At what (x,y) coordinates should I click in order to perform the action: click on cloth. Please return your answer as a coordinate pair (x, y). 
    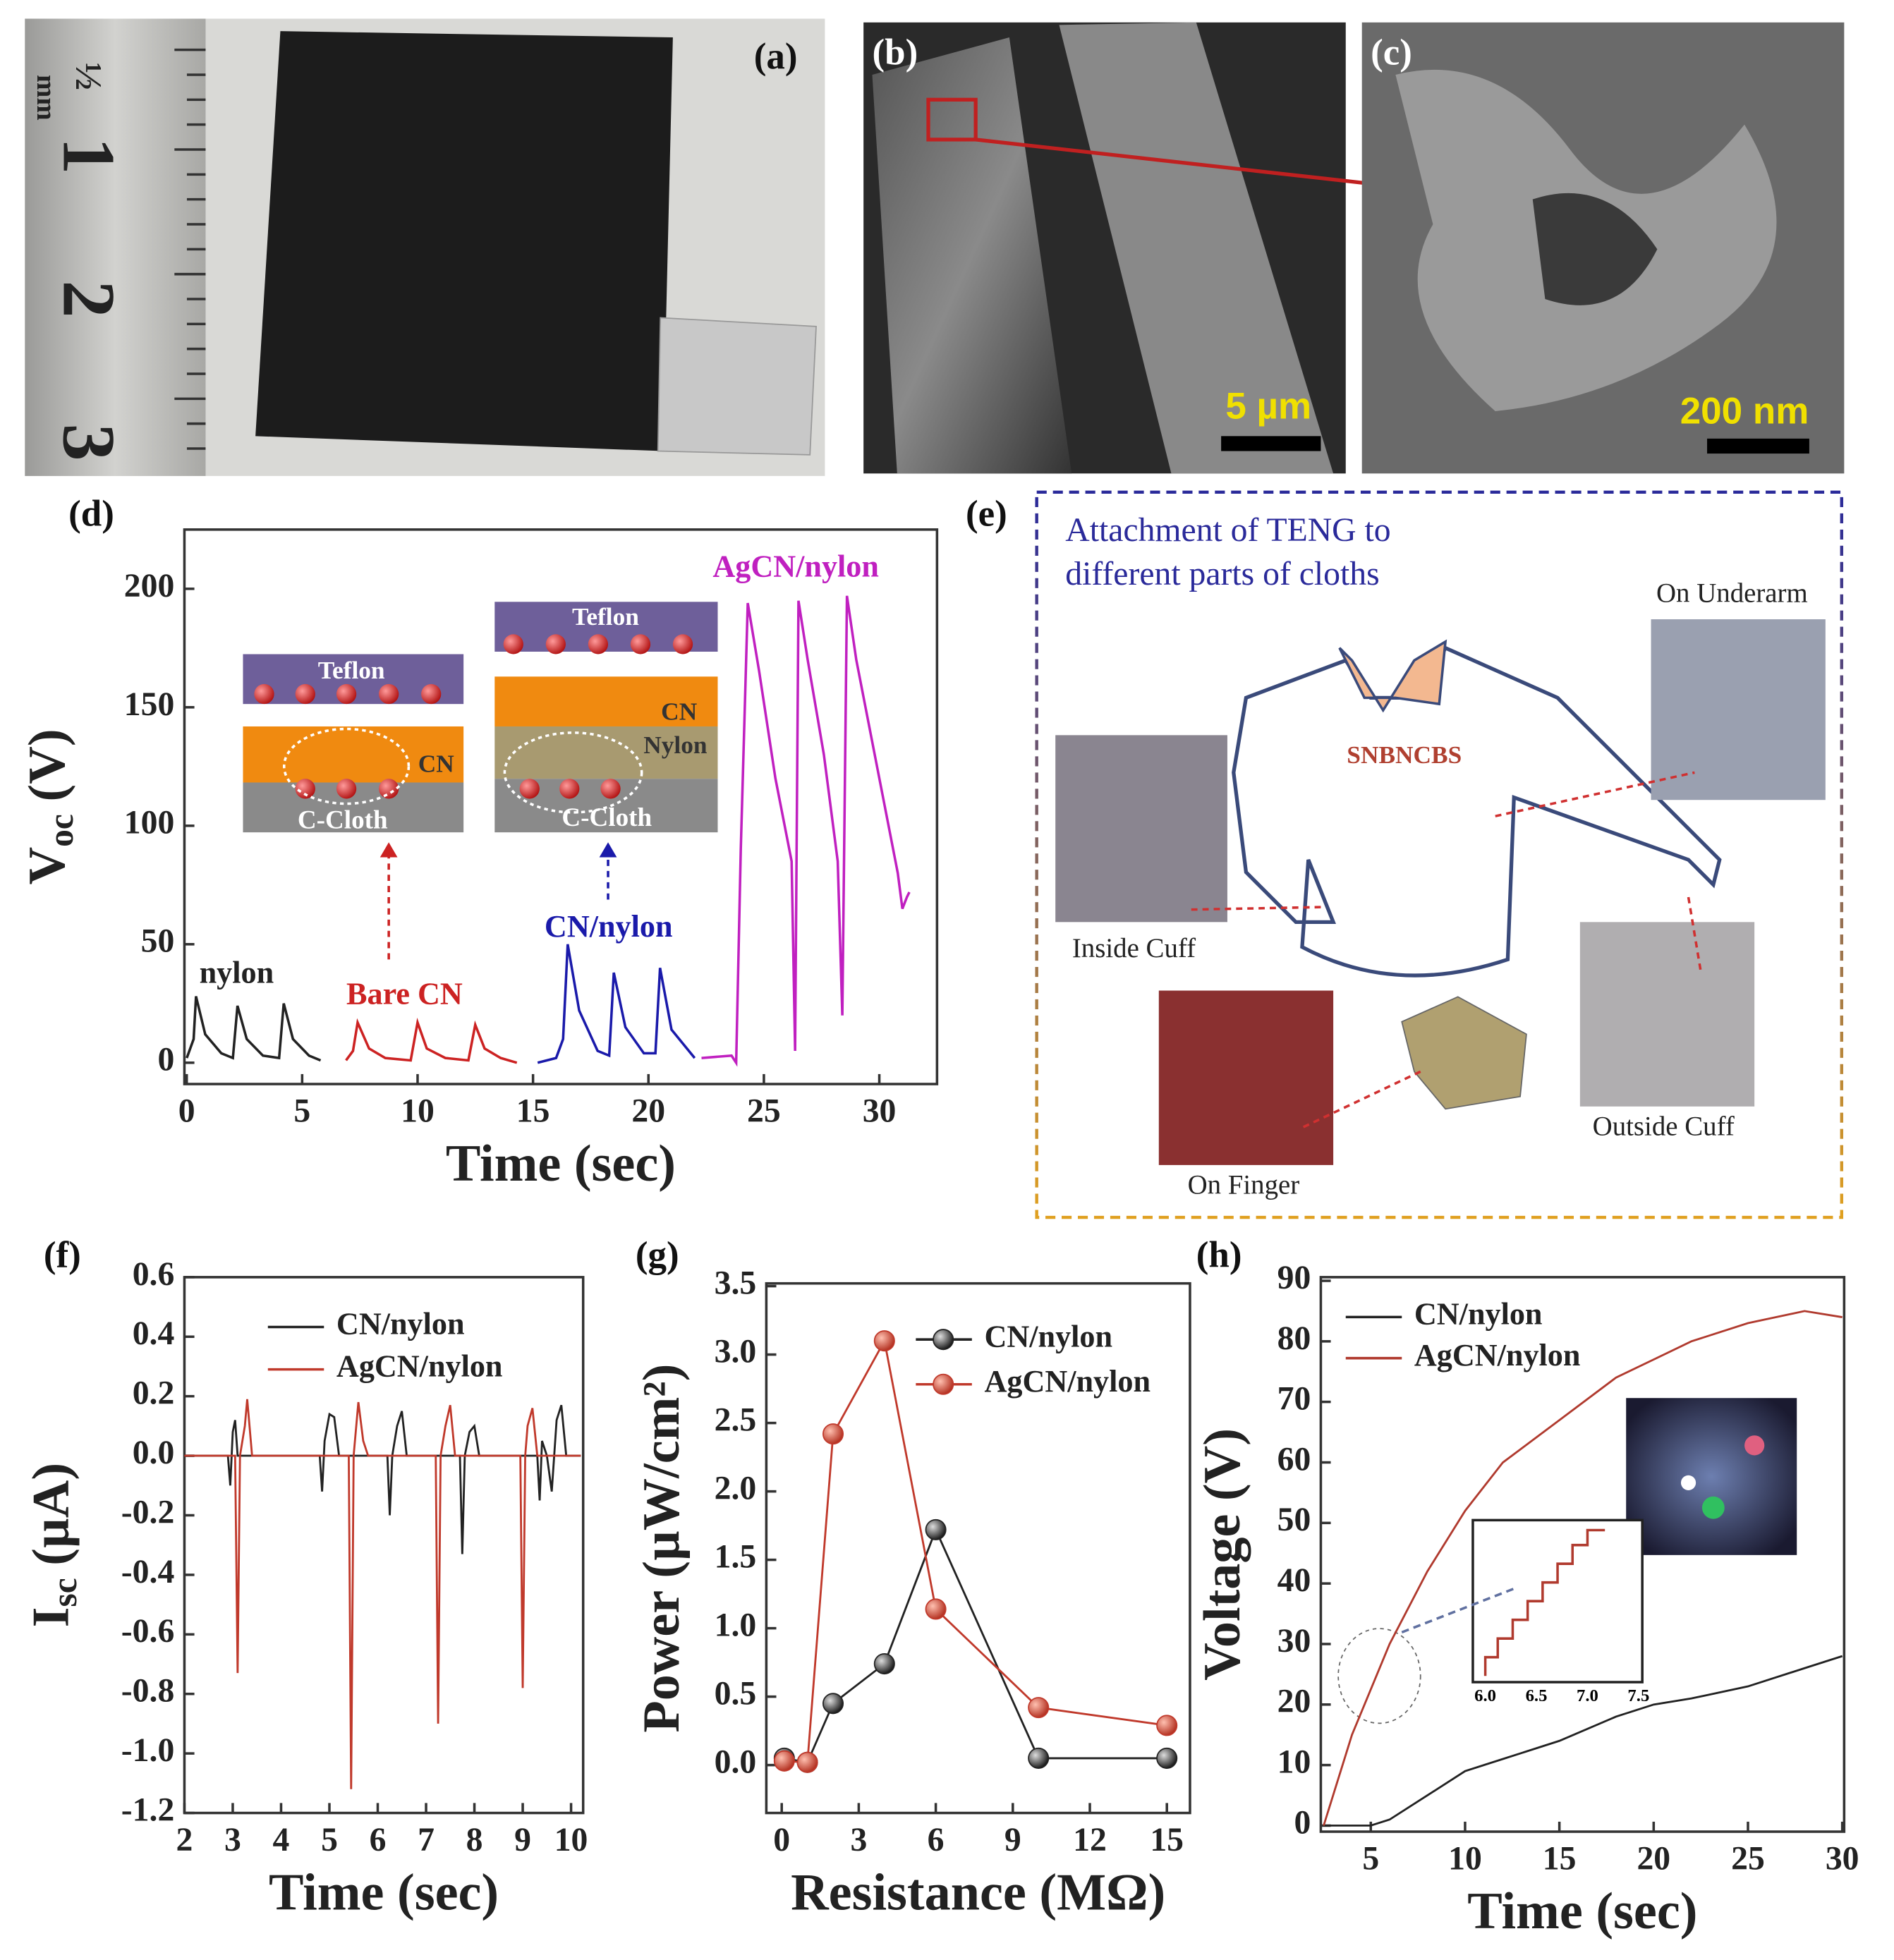
    Looking at the image, I should click on (464, 241).